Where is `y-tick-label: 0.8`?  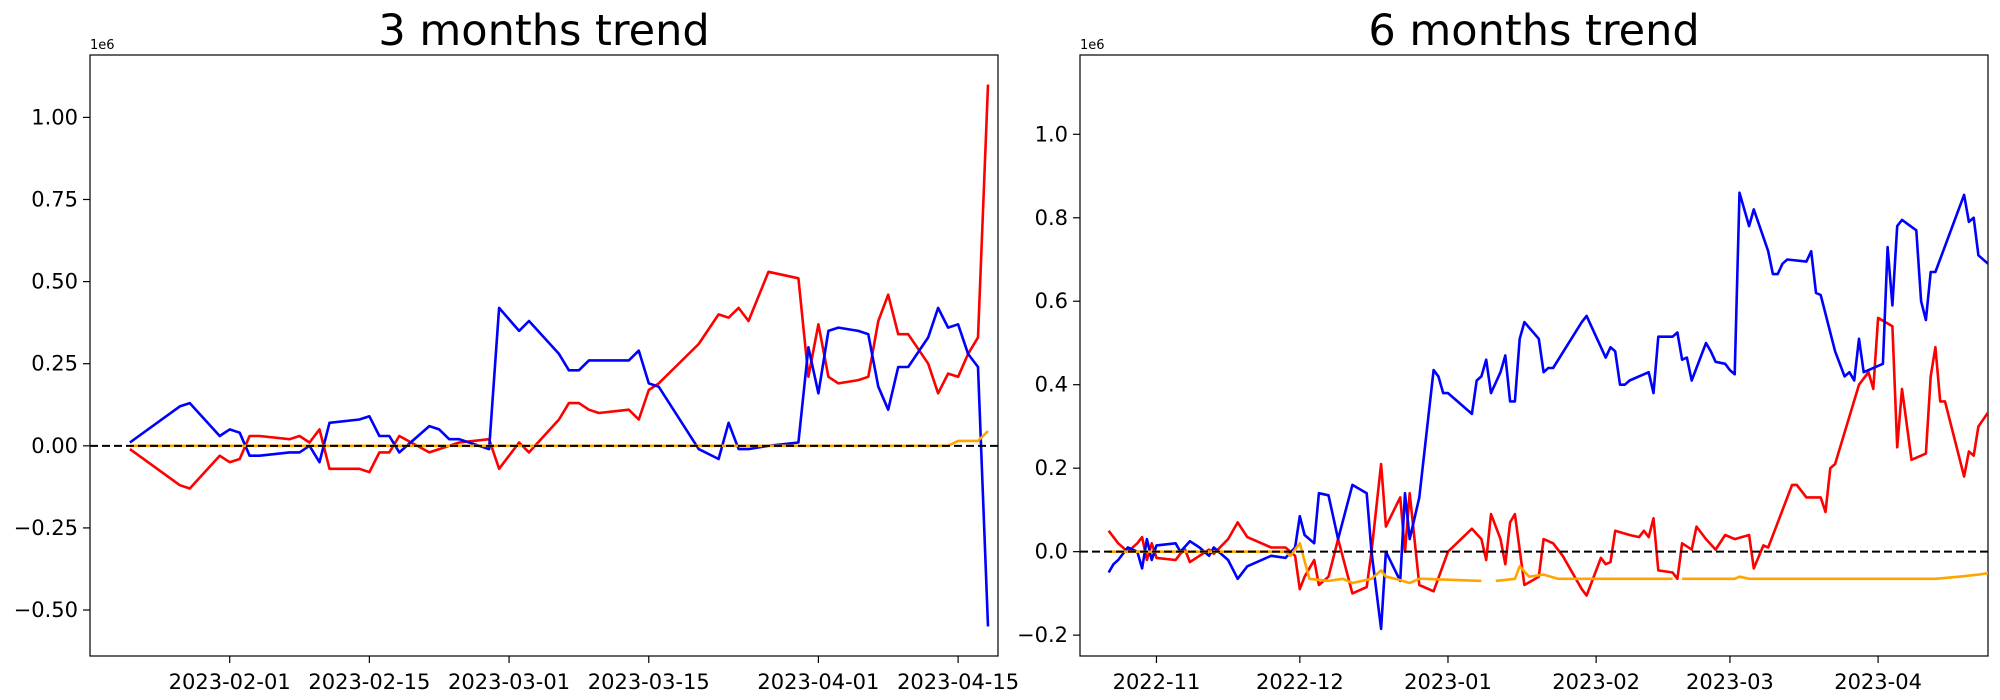 y-tick-label: 0.8 is located at coordinates (1051, 218).